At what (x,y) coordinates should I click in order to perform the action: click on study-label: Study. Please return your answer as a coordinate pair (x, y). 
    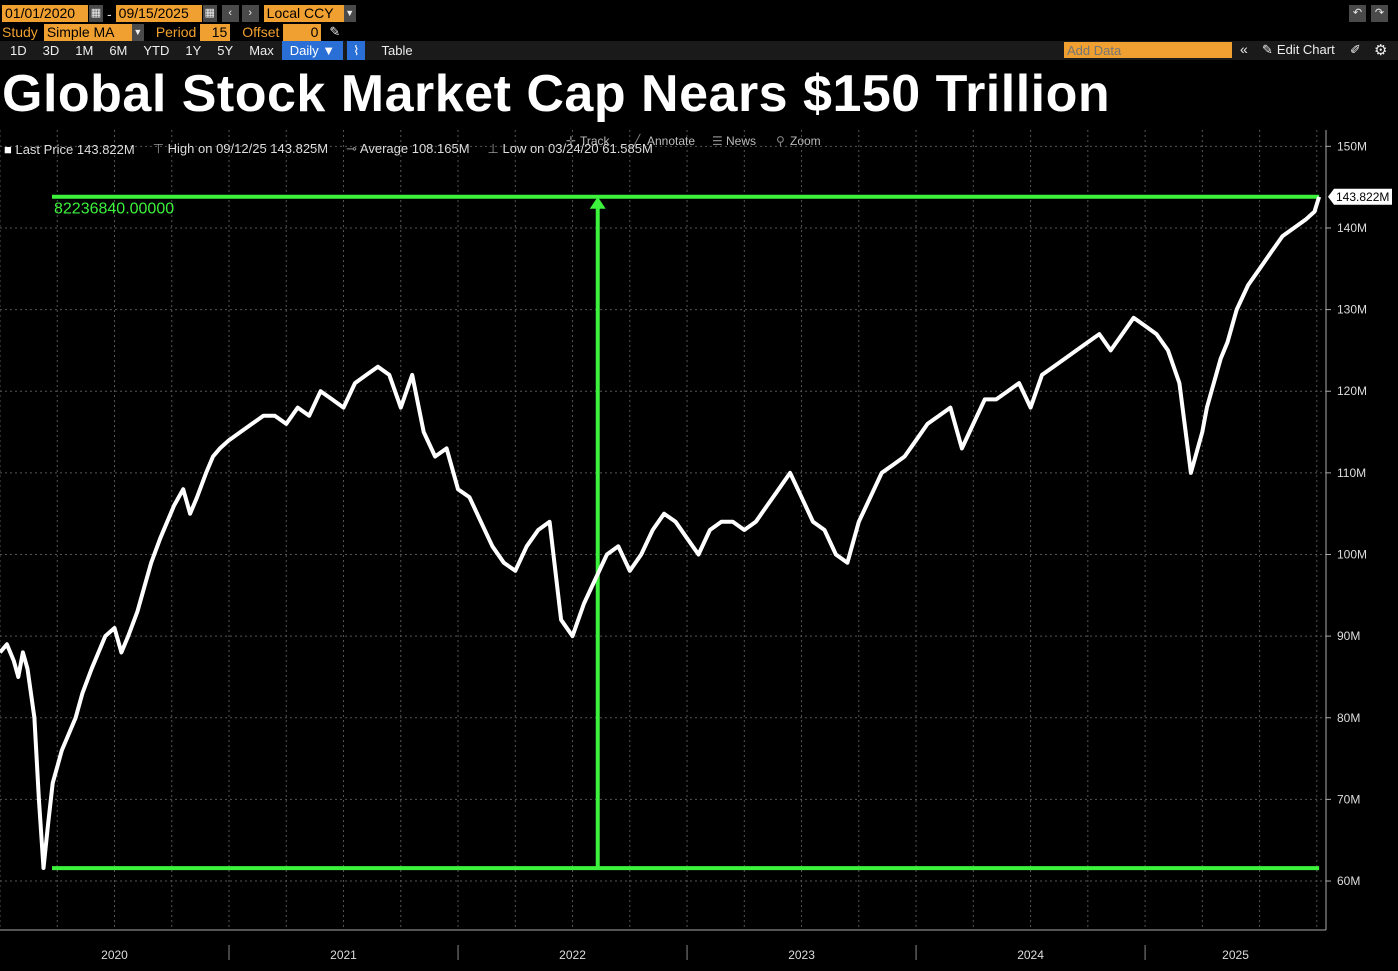
    Looking at the image, I should click on (20, 32).